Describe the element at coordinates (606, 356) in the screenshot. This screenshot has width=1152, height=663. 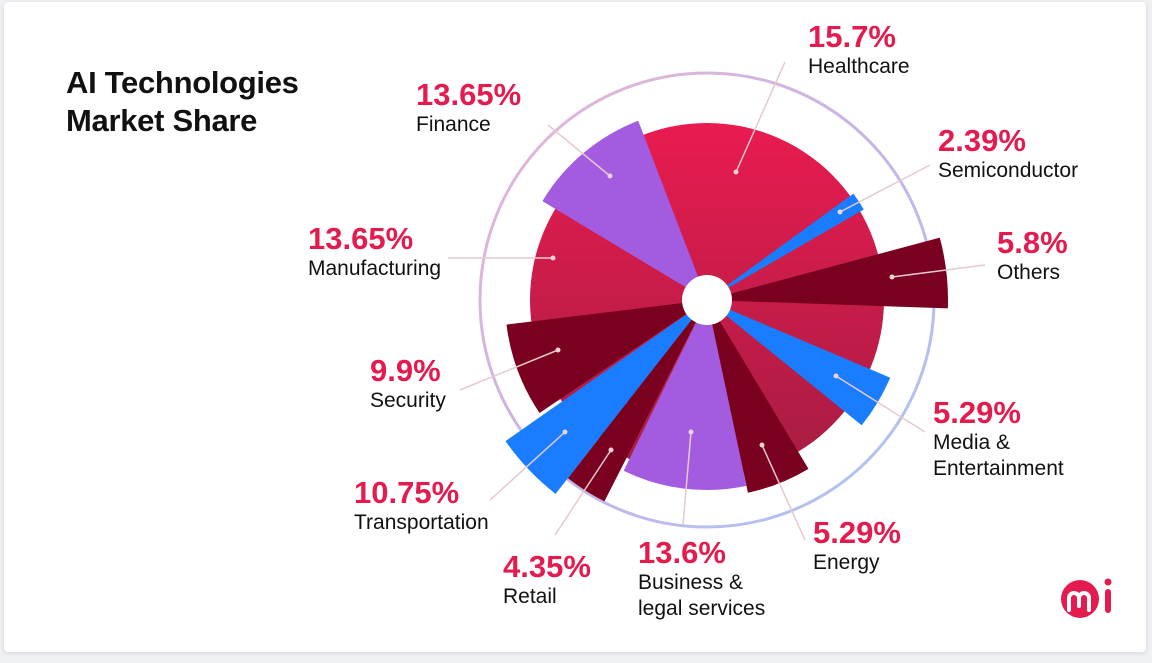
I see `wedge-security` at that location.